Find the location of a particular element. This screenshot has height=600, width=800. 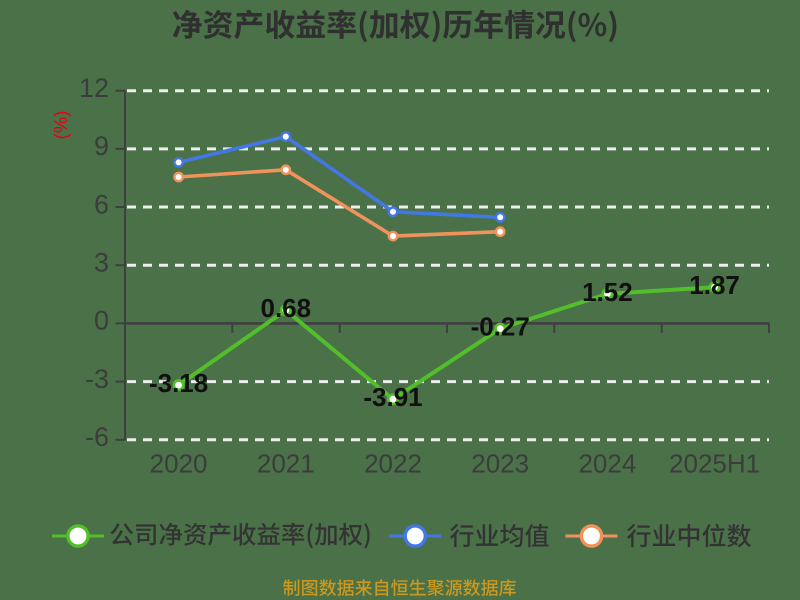

svg-text: 12 is located at coordinates (94, 88).